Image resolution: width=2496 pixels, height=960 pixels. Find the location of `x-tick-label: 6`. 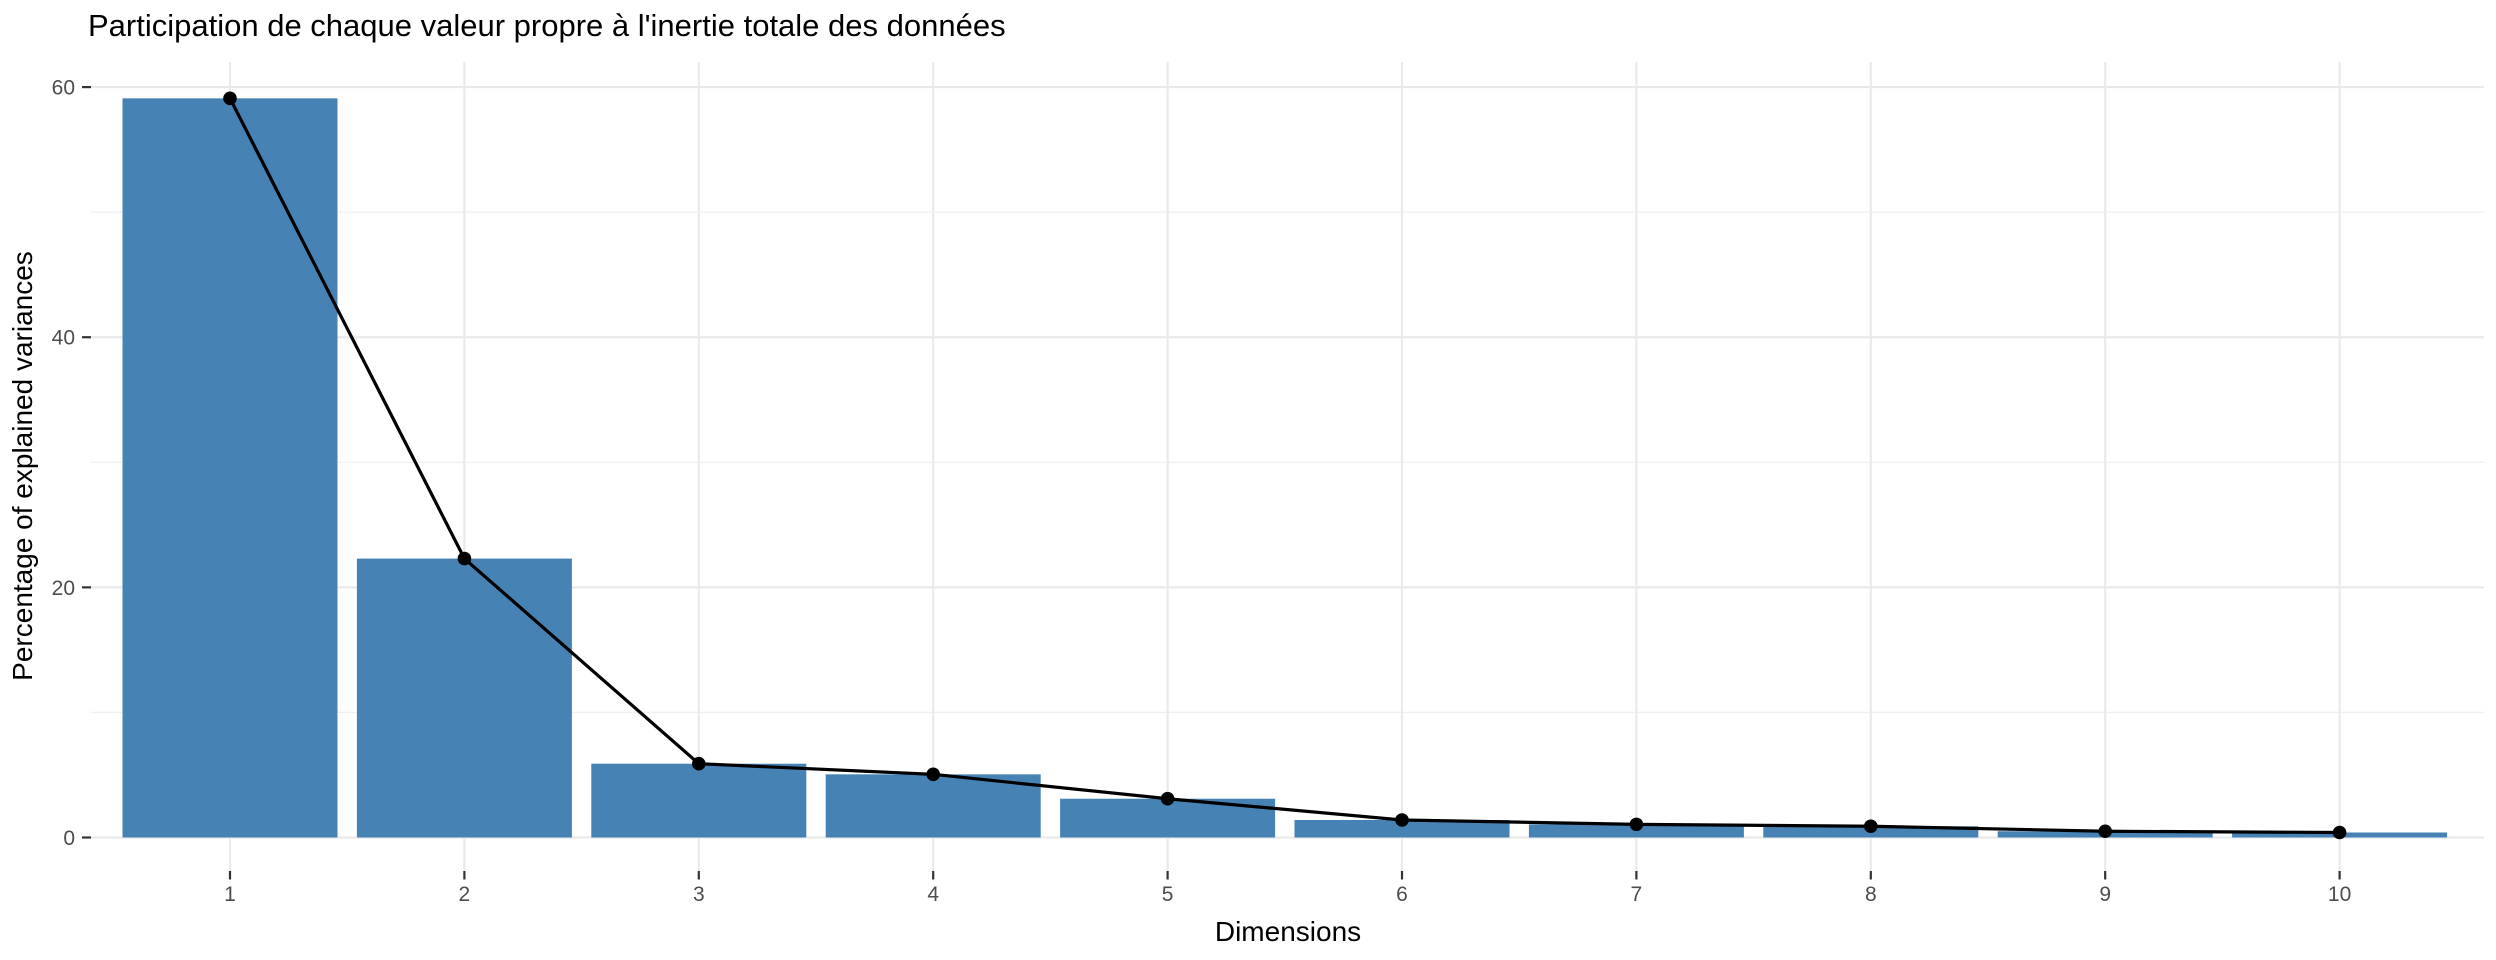

x-tick-label: 6 is located at coordinates (1402, 894).